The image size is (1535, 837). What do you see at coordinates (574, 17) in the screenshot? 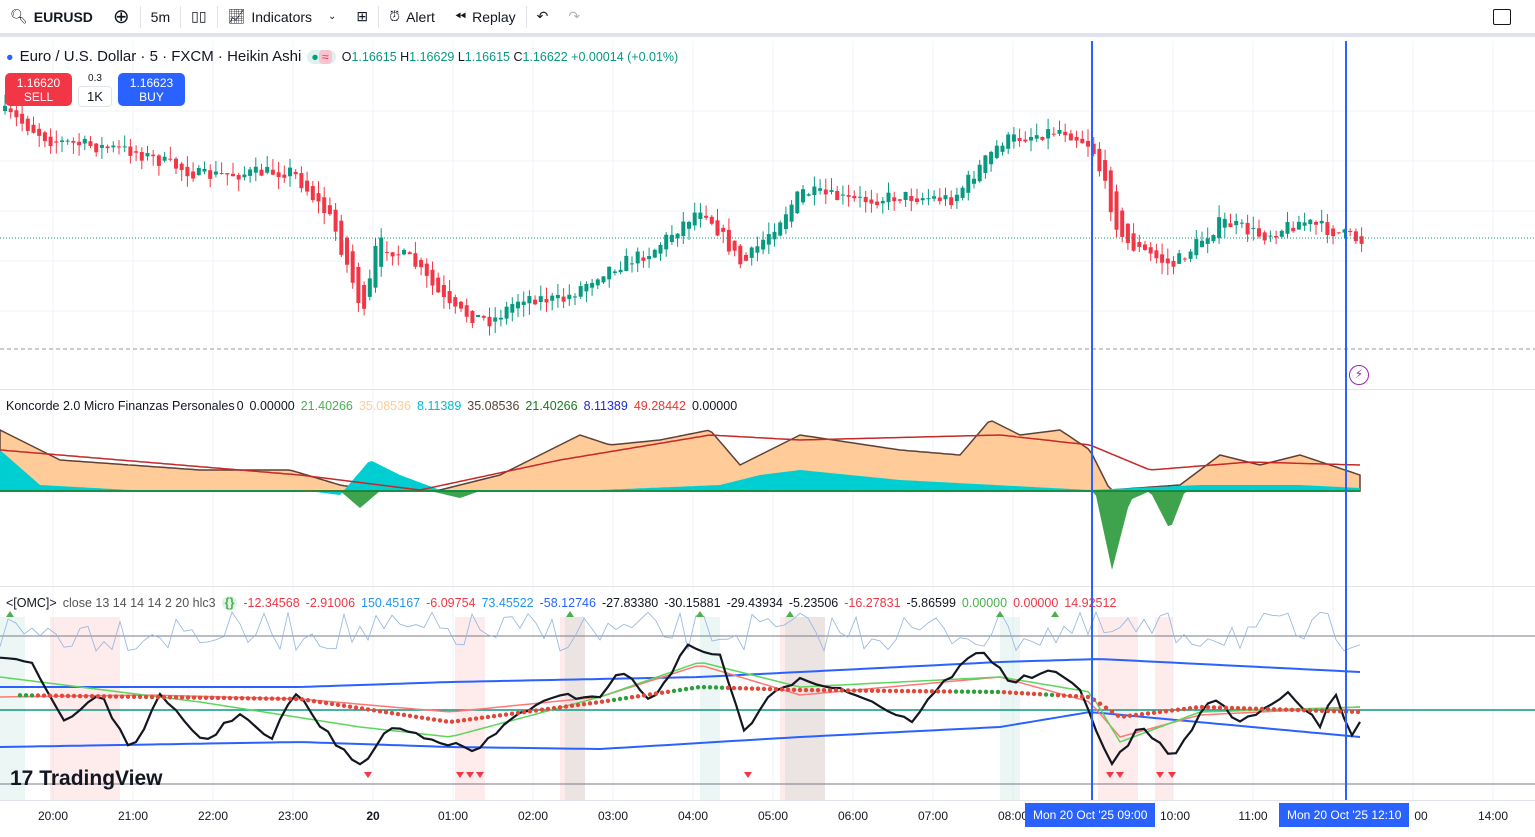
I see `redo-button: ↷` at bounding box center [574, 17].